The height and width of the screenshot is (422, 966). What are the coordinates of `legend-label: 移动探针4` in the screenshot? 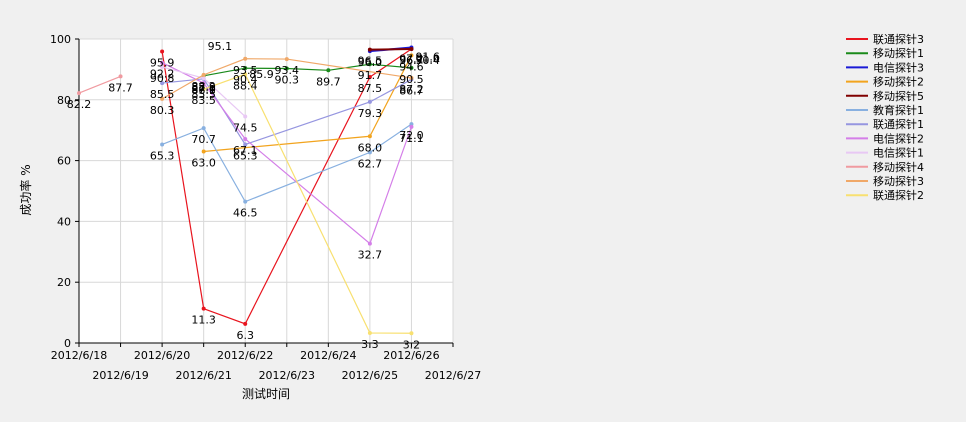 It's located at (898, 167).